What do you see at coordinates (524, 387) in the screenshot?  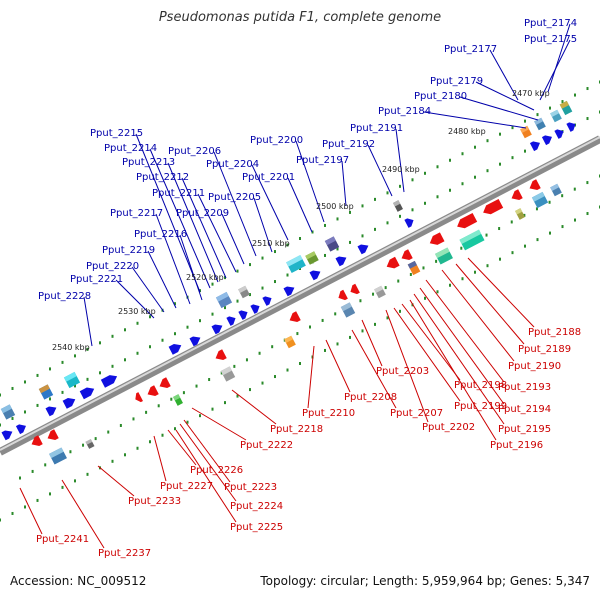 I see `reverse-gene-label: Pput_2193` at bounding box center [524, 387].